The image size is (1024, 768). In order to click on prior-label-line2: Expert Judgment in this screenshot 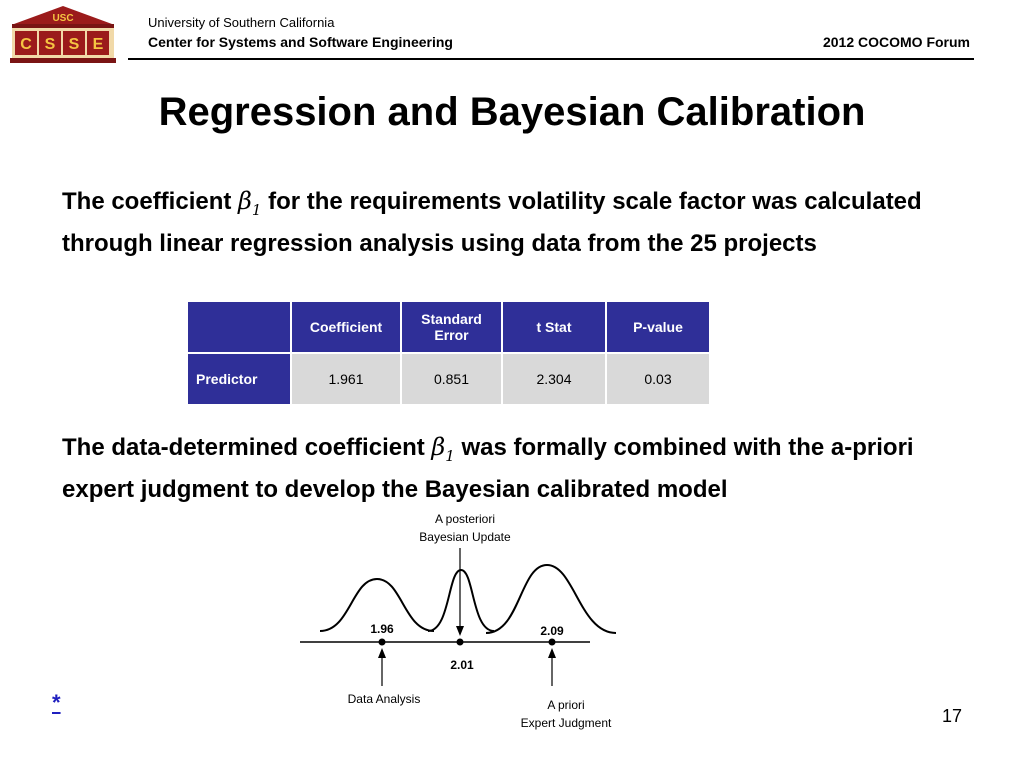, I will do `click(566, 723)`.